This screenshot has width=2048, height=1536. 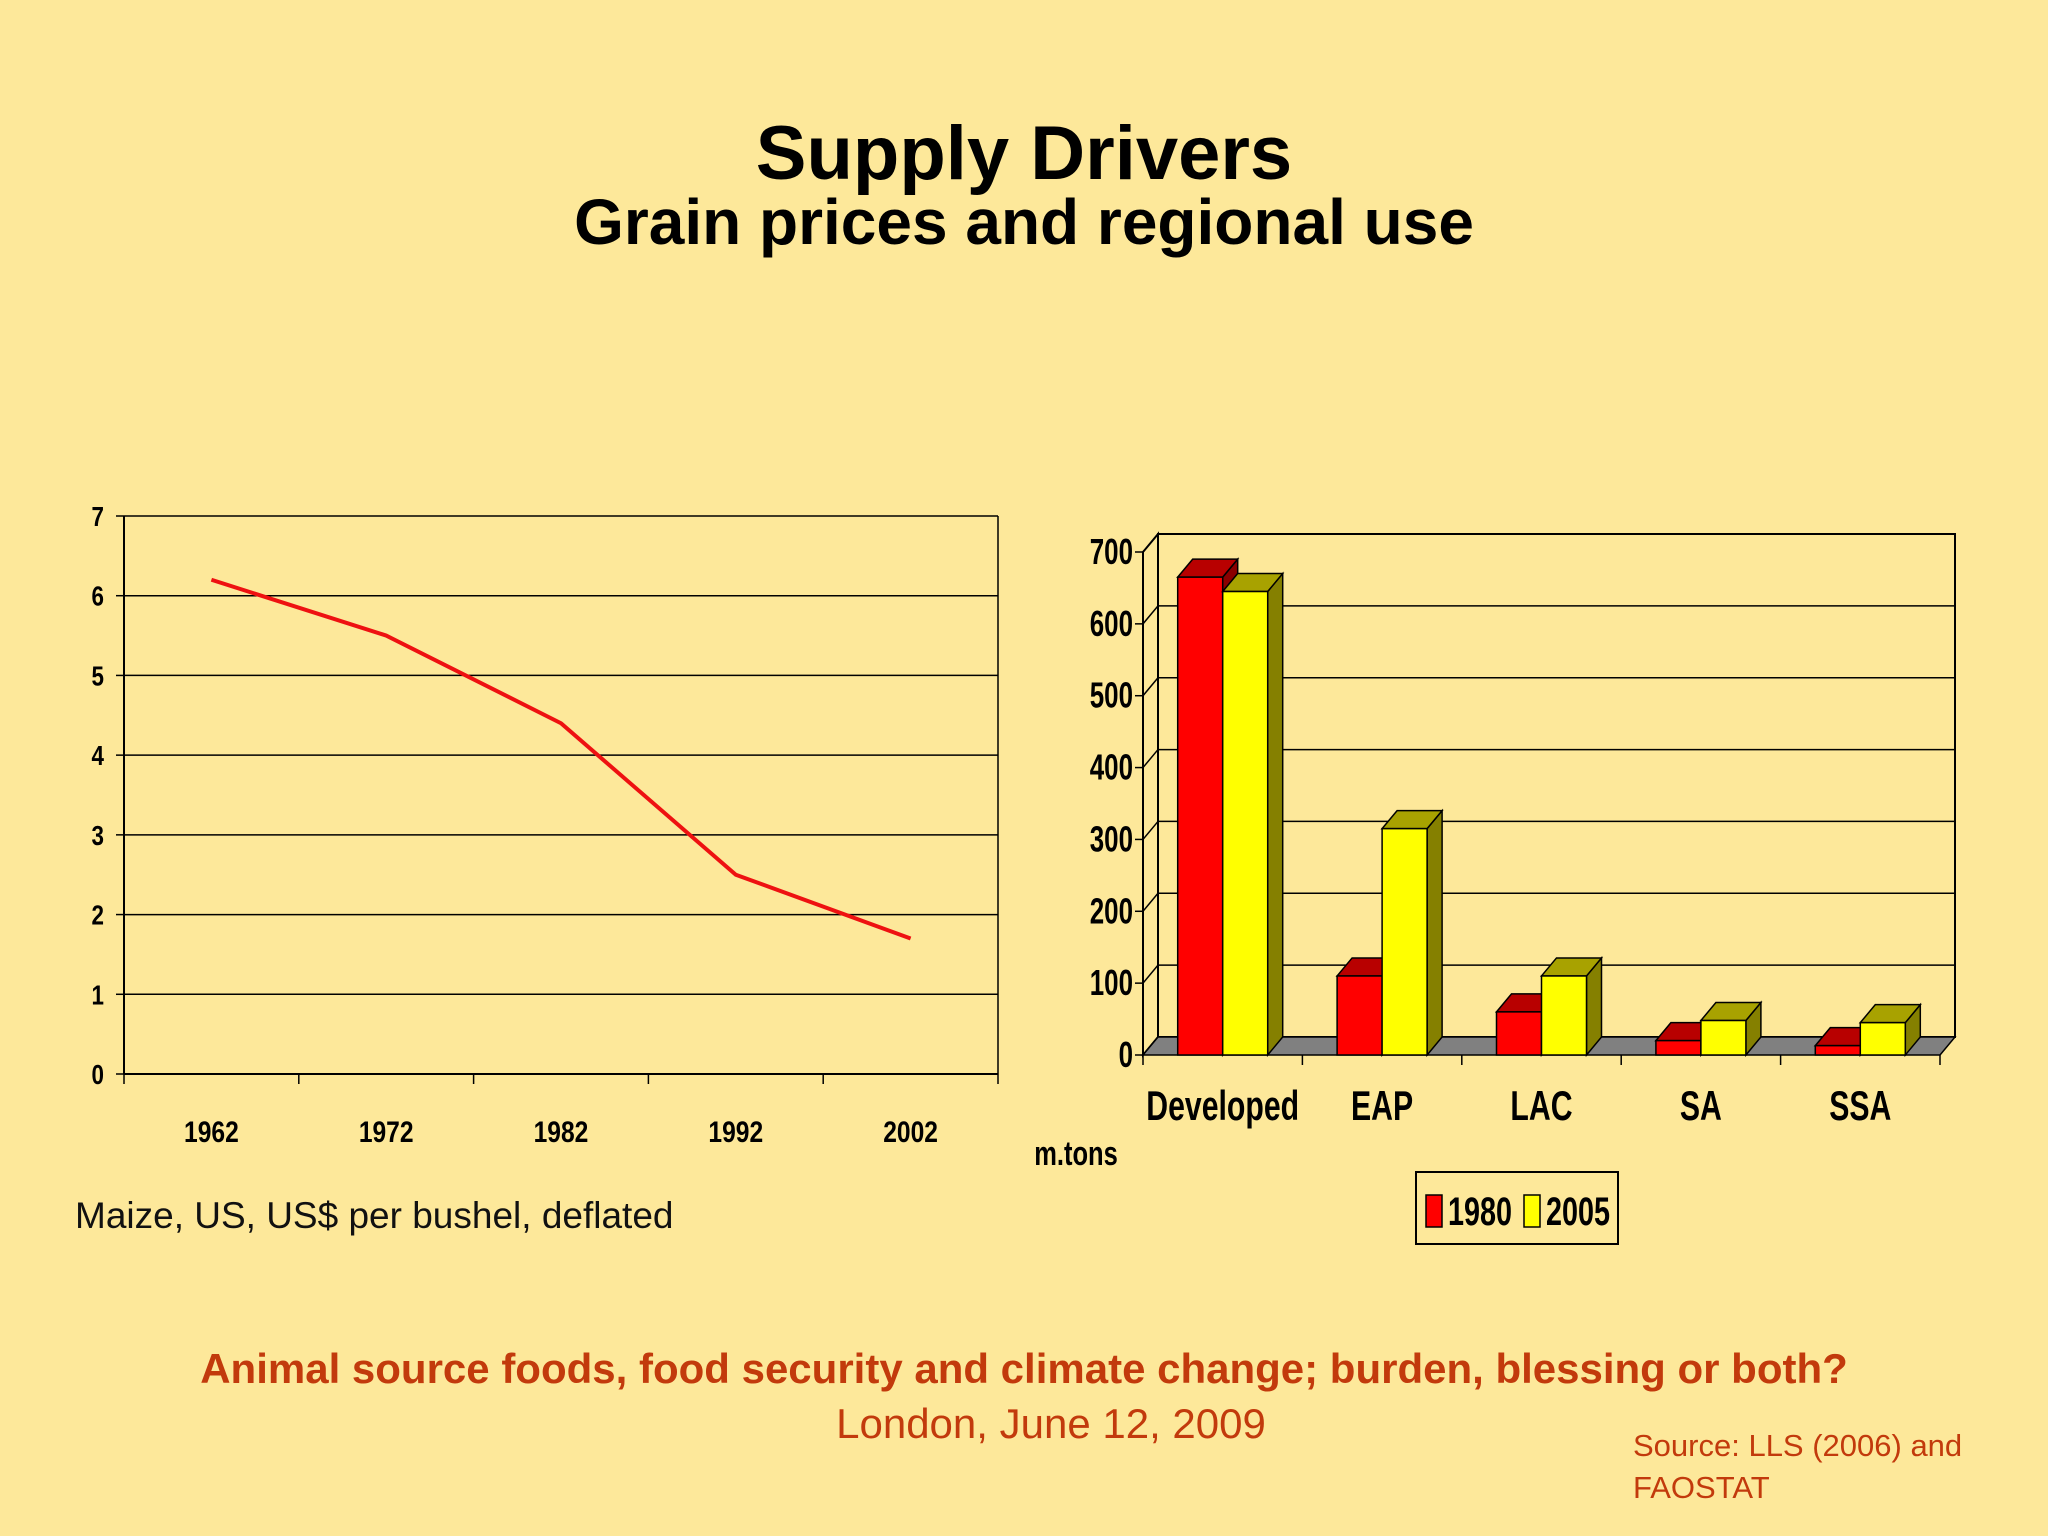 I want to click on bar-chart-category-label: LAC, so click(x=1541, y=1105).